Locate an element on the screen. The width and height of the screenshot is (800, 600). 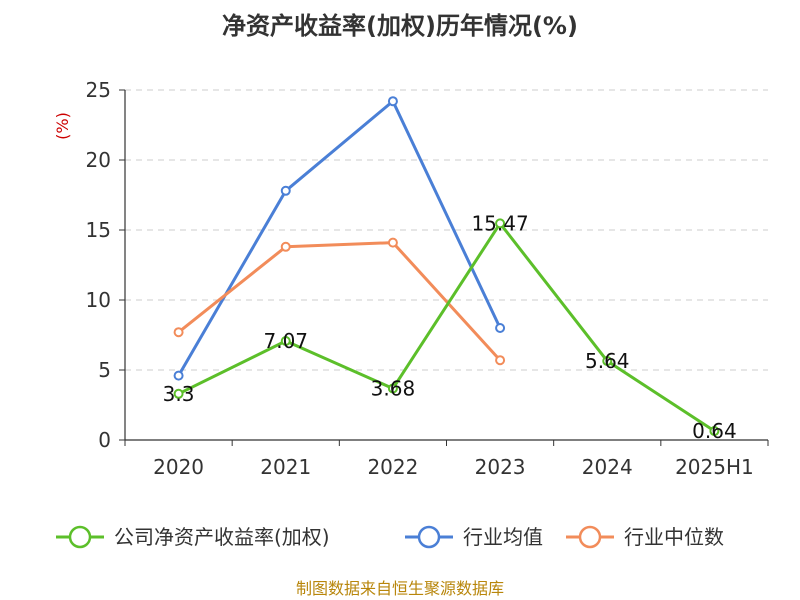
legend-label: 公司净资产收益率(加权) is located at coordinates (222, 537).